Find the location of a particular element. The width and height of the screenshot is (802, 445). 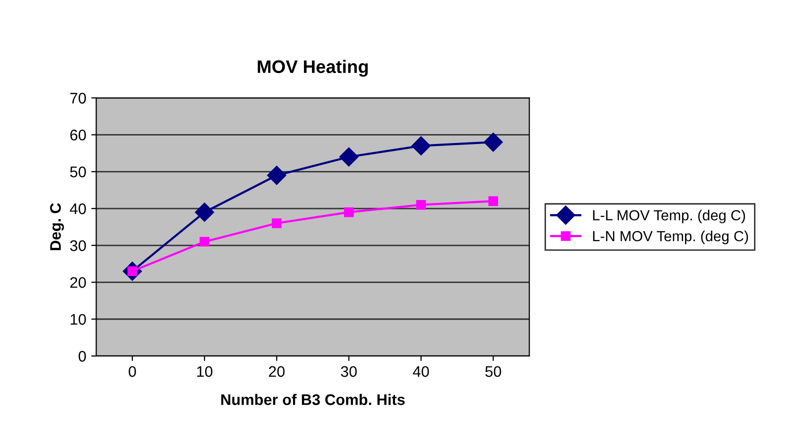

y-tick-label: 20 is located at coordinates (78, 282).